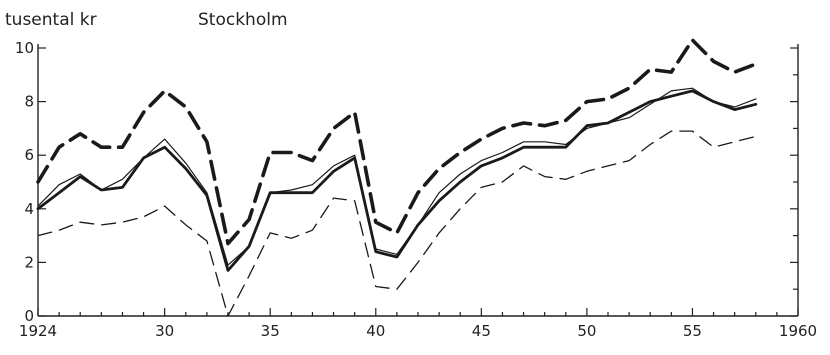 The image size is (830, 355). I want to click on y-tick-label: 8, so click(29, 102).